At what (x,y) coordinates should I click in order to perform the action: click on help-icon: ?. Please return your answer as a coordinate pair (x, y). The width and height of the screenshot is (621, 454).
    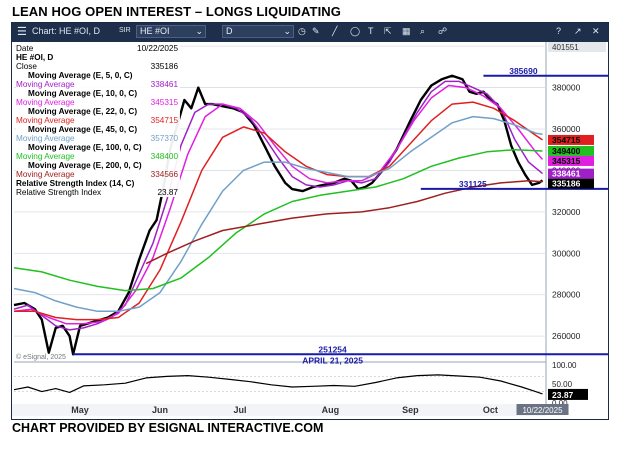
    Looking at the image, I should click on (559, 31).